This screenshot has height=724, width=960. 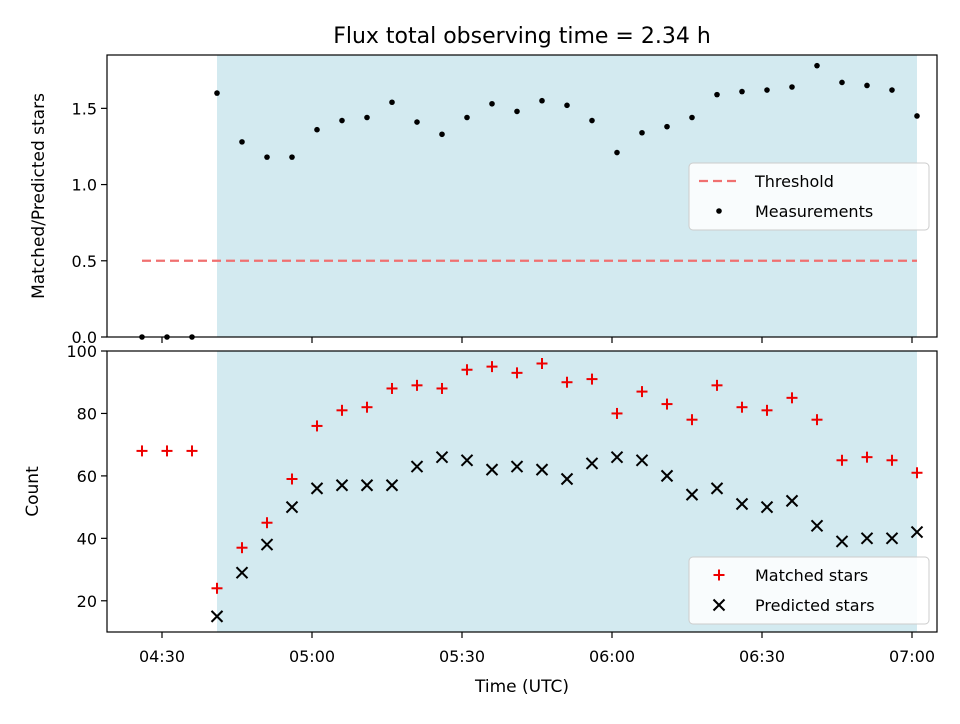 I want to click on bottom-y-tick-label: 80, so click(x=87, y=413).